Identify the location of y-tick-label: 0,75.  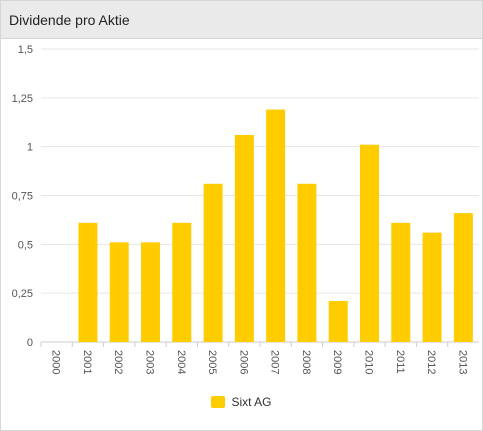
(22, 197).